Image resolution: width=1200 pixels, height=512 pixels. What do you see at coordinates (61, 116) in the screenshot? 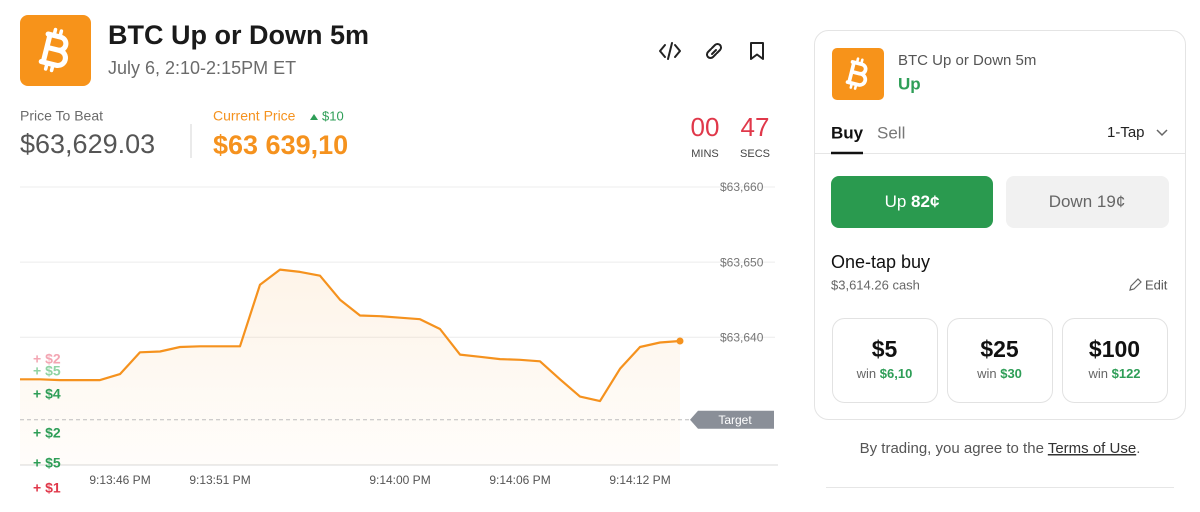
I see `price-to-beat-label: Price To Beat` at bounding box center [61, 116].